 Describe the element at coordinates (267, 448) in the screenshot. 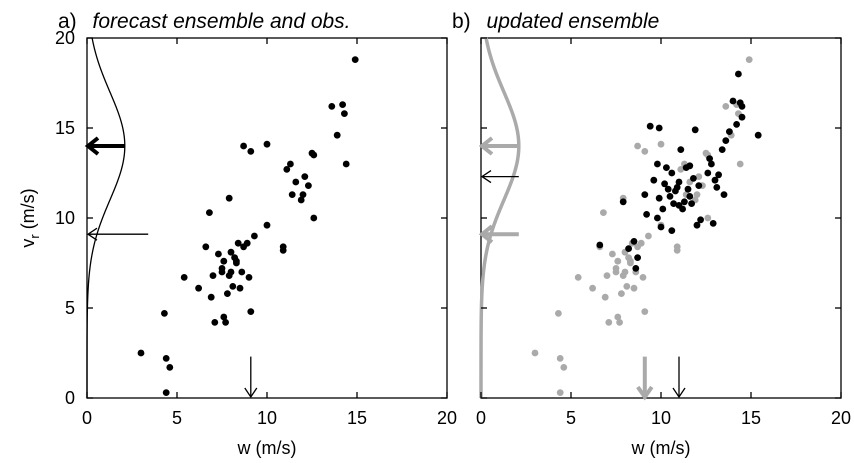

I see `panel-a-x-axis-label: w (m/s)` at that location.